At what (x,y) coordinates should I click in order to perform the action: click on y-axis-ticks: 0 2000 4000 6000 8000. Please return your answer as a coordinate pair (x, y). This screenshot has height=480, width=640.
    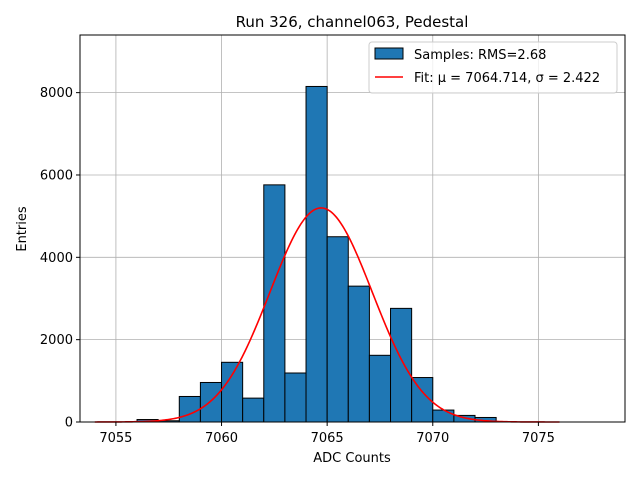
    Looking at the image, I should click on (60, 258).